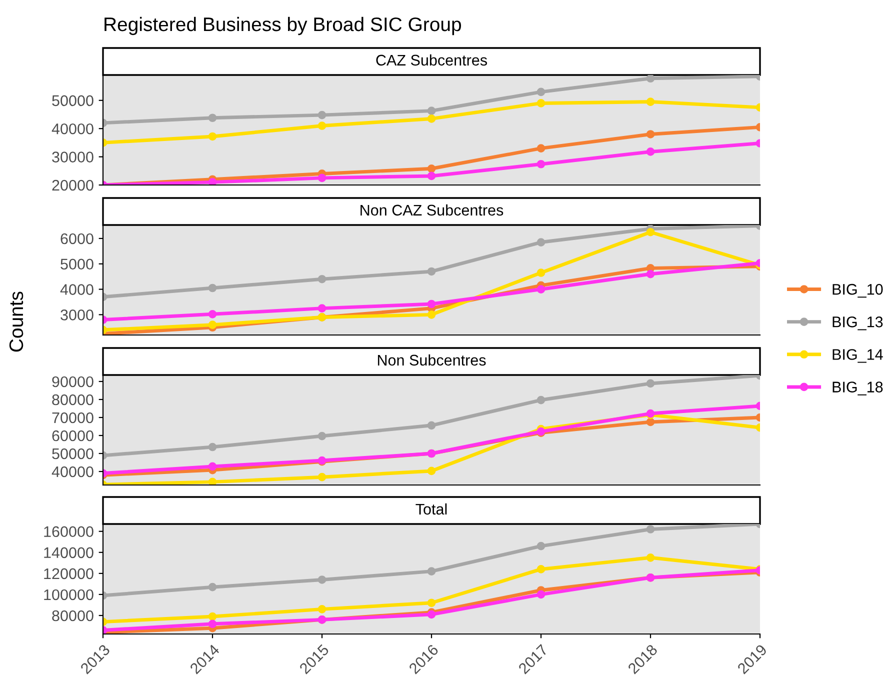  I want to click on y-tick-label: 140000, so click(69, 552).